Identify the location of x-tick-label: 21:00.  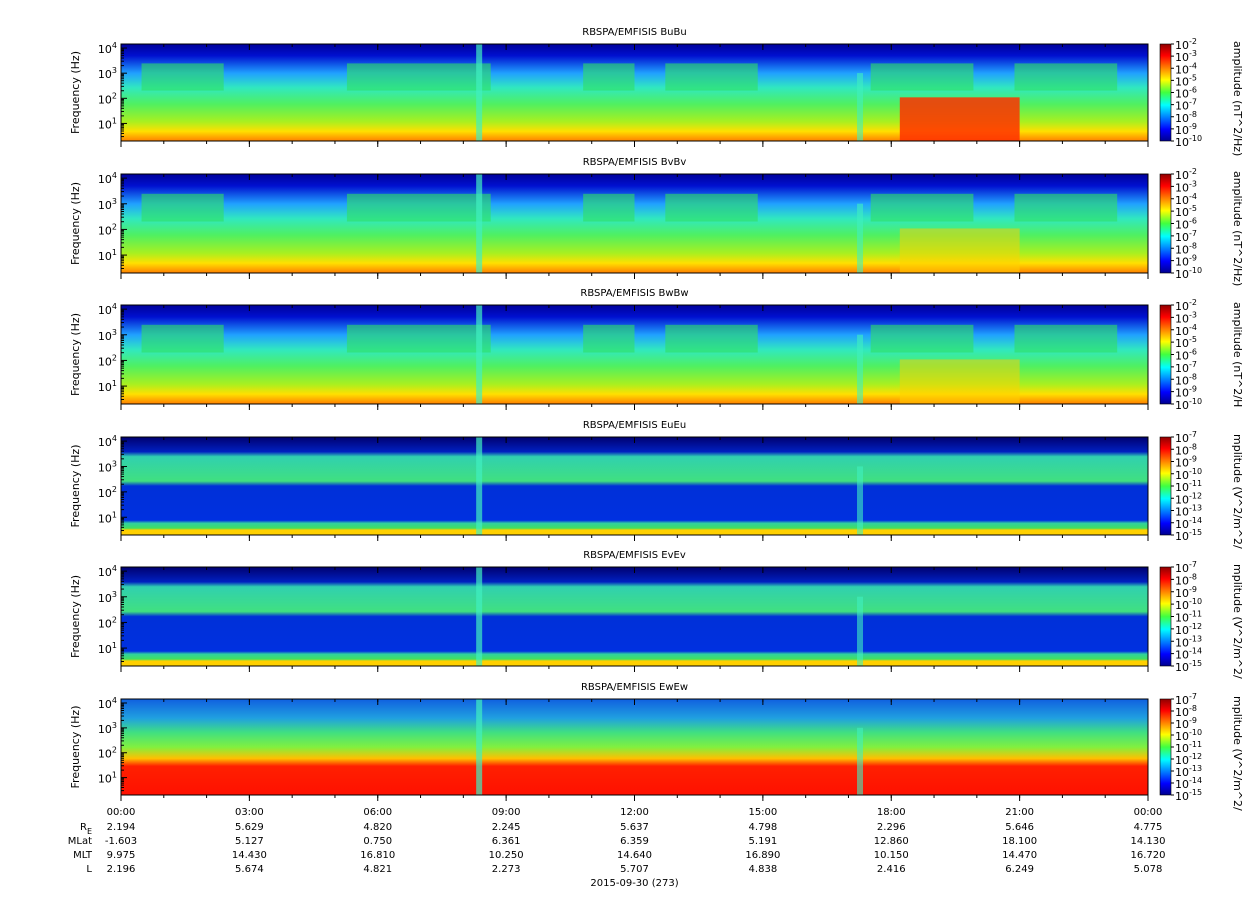
(1019, 812).